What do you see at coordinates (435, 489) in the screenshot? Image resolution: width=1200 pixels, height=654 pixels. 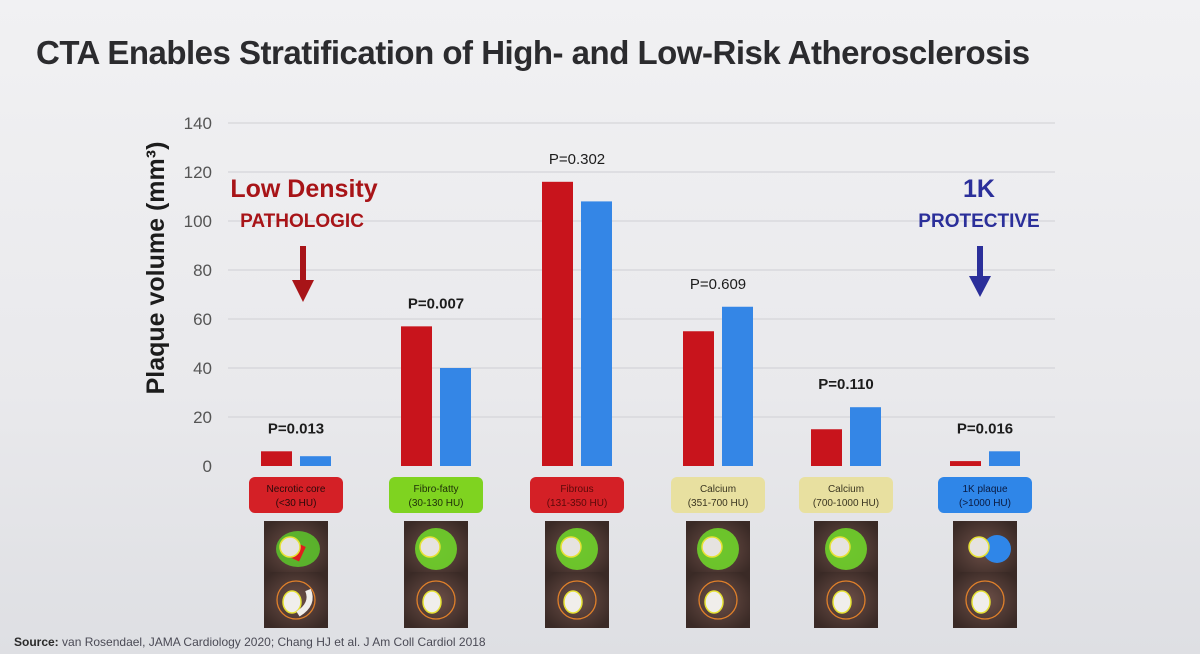 I see `category-label: Fibro-fatty` at bounding box center [435, 489].